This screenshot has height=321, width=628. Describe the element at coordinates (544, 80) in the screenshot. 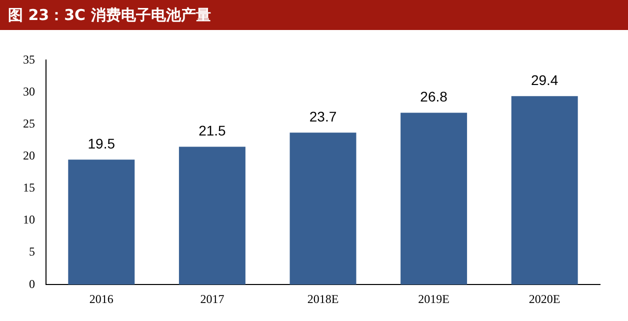

I see `data-label: 29.4` at that location.